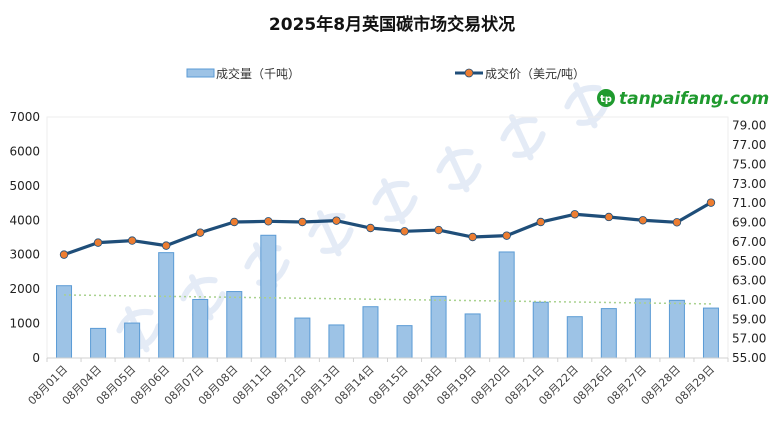 The height and width of the screenshot is (422, 775). I want to click on right-tick-label: 63.00, so click(749, 281).